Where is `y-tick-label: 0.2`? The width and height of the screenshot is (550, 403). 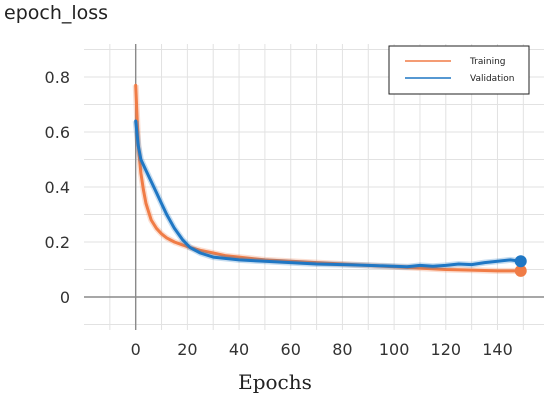
y-tick-label: 0.2 is located at coordinates (57, 242).